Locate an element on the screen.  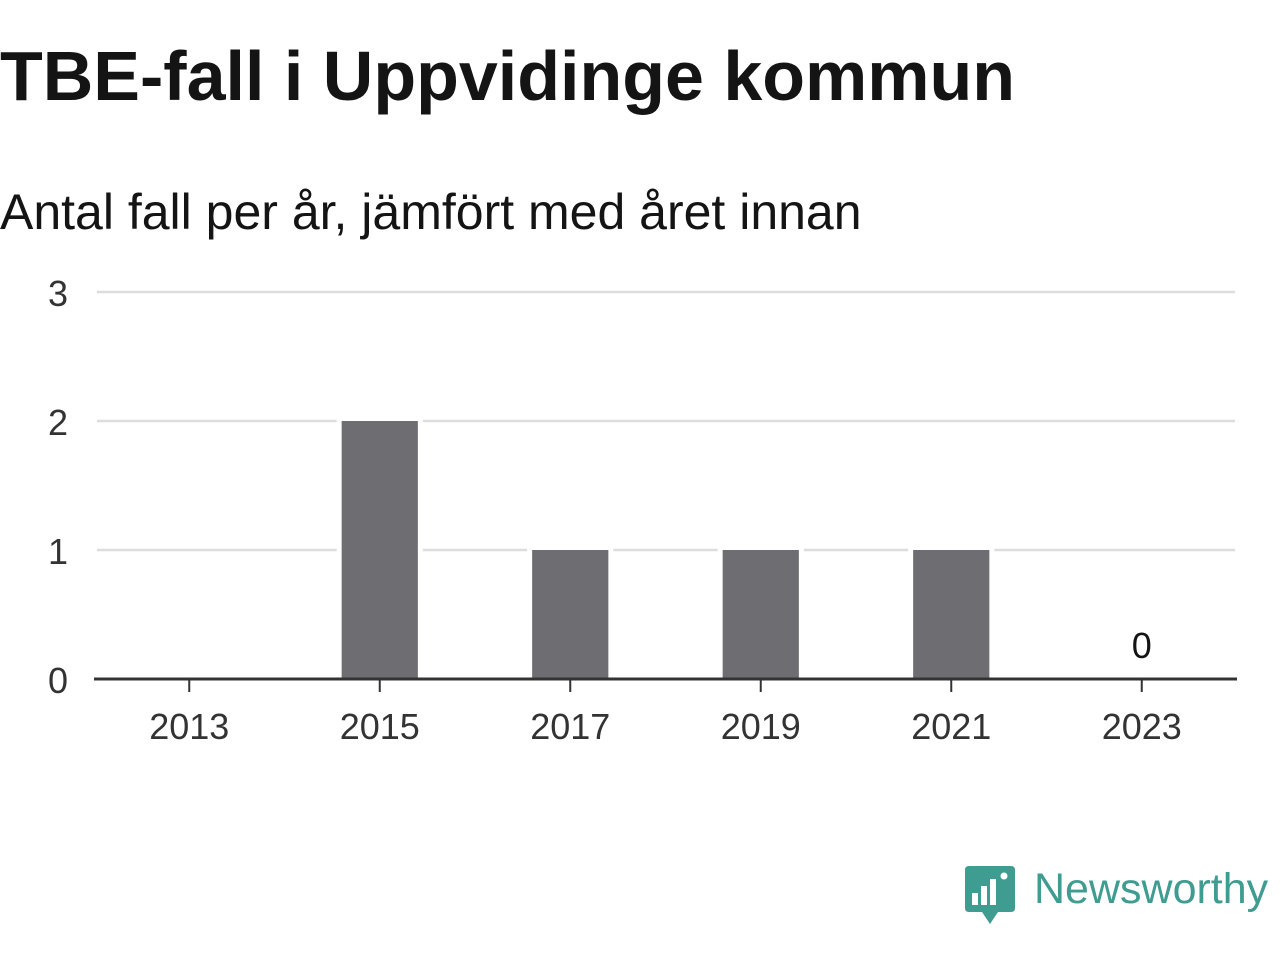
logo-wordmark: Newsworthy is located at coordinates (1151, 889).